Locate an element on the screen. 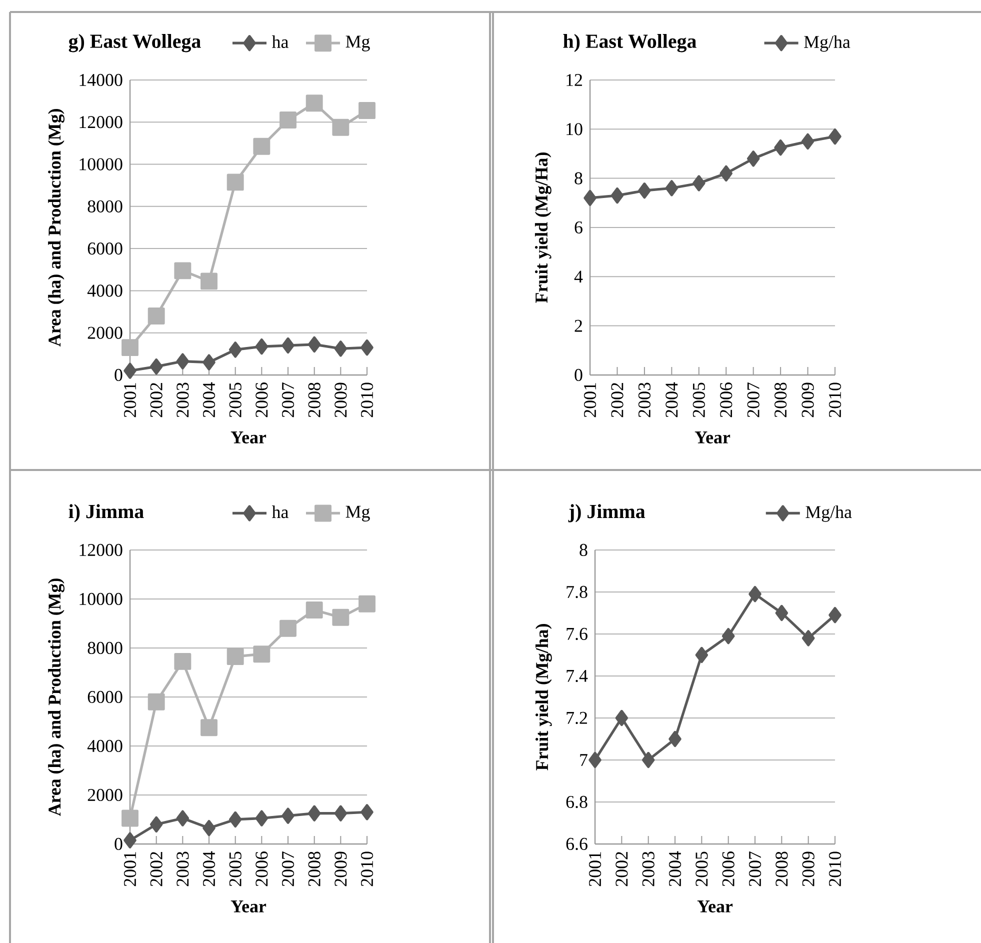  chart-title: h) East Wollega is located at coordinates (629, 43).